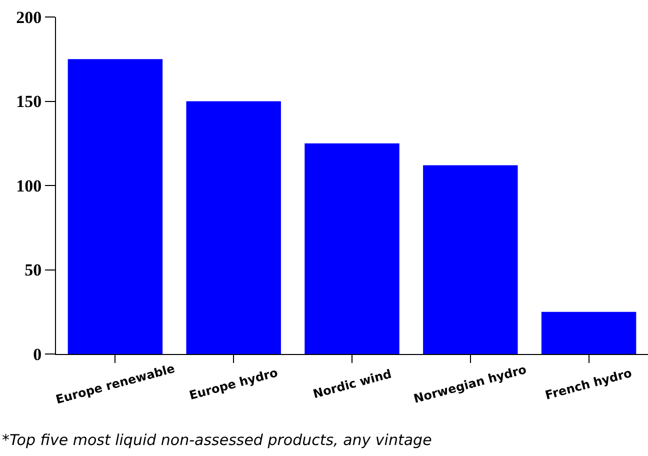 This screenshot has height=456, width=648. I want to click on text: *Top five most liquid non-assessed products, any vintage, so click(217, 440).